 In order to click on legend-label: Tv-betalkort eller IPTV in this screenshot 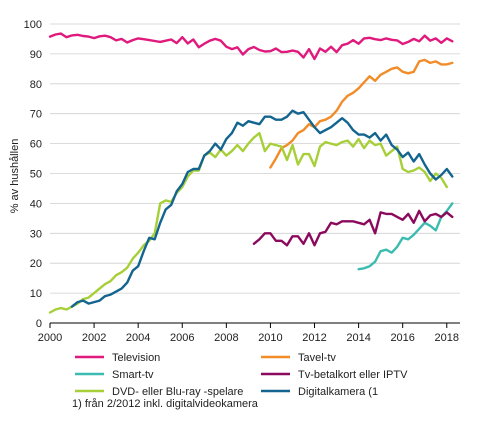, I will do `click(353, 375)`.